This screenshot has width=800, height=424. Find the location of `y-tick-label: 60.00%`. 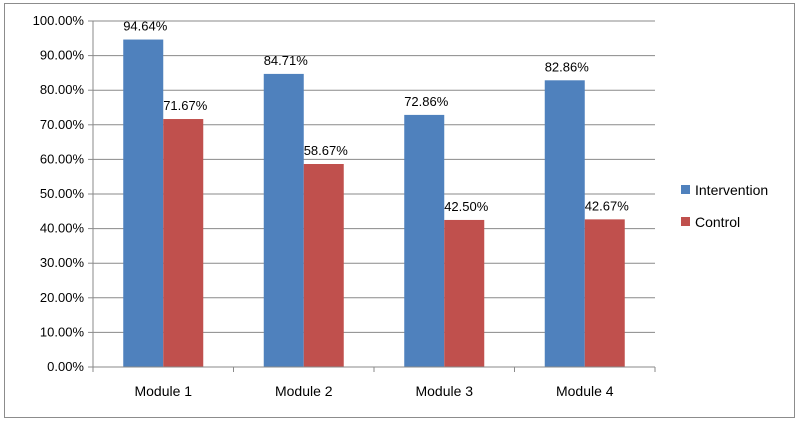

y-tick-label: 60.00% is located at coordinates (62, 158).